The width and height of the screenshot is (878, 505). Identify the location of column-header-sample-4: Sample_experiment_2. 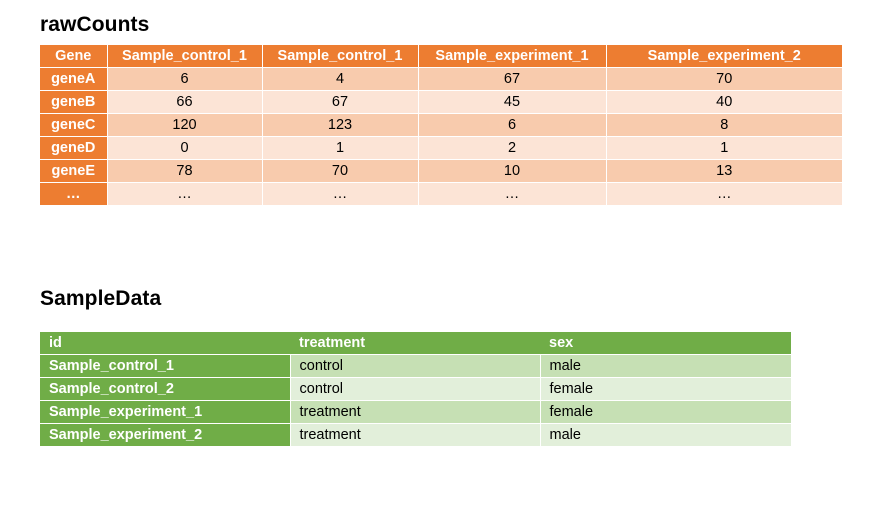
(724, 56).